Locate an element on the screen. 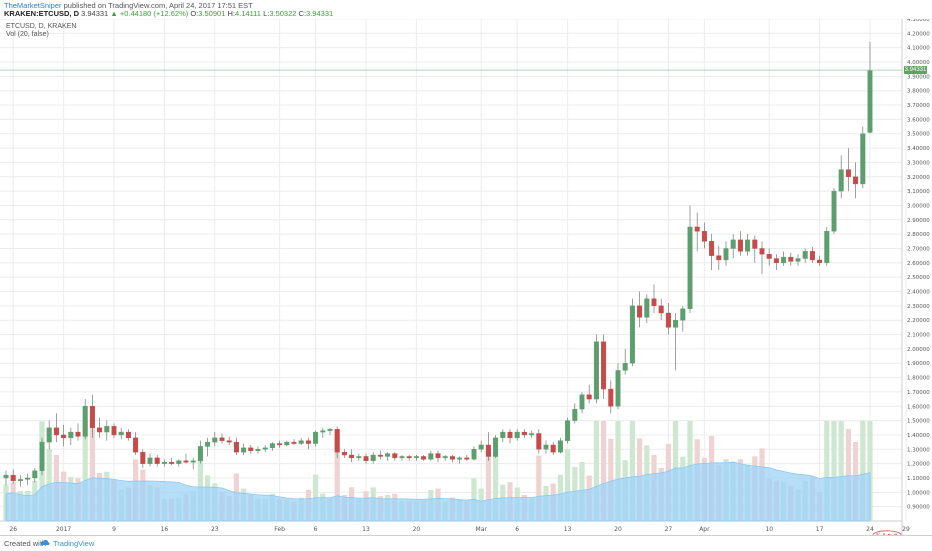  y-tick-label: 4.20000 is located at coordinates (918, 34).